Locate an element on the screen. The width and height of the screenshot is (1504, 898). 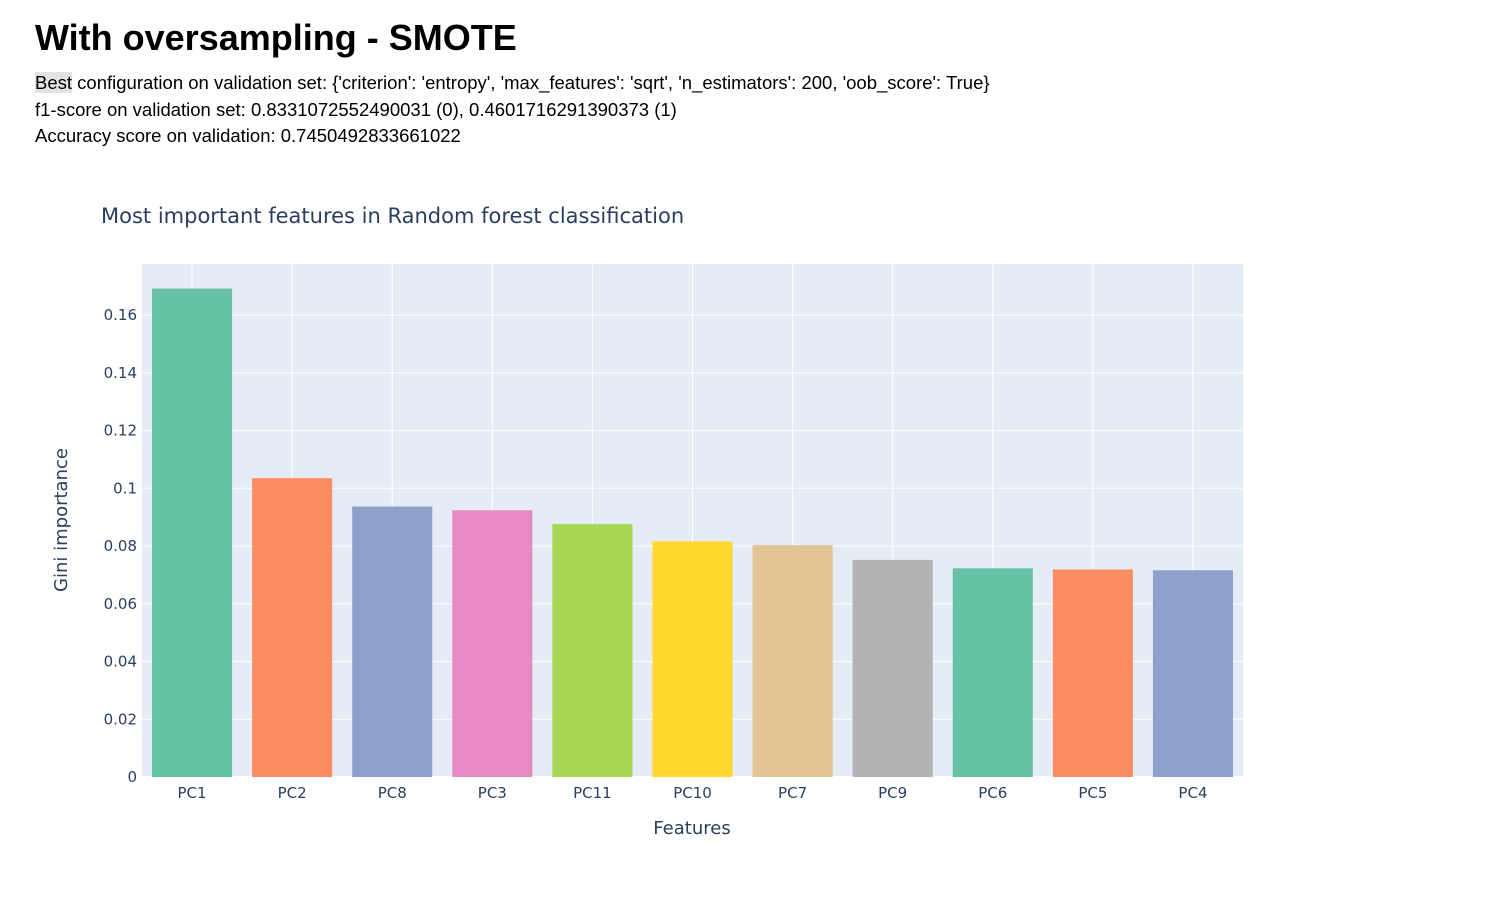
x-tick-label-pc8: PC8 is located at coordinates (392, 793).